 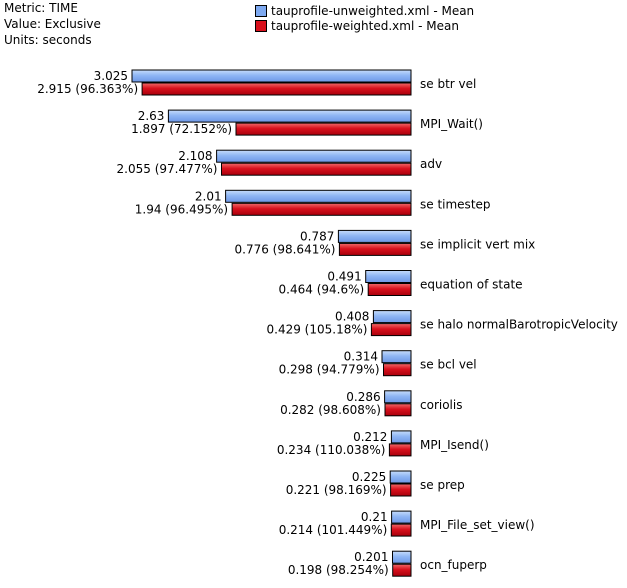 What do you see at coordinates (477, 525) in the screenshot?
I see `category-label-mpi-file-set-view: MPI_File_set_view()` at bounding box center [477, 525].